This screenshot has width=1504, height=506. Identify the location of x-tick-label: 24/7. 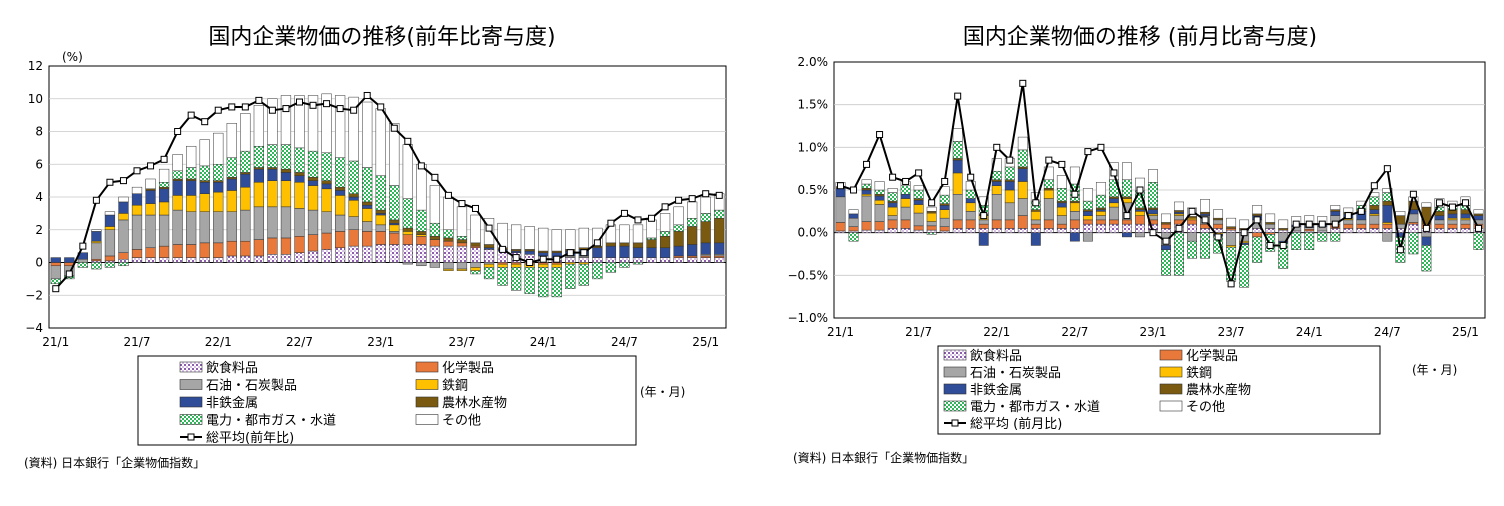
(624, 342).